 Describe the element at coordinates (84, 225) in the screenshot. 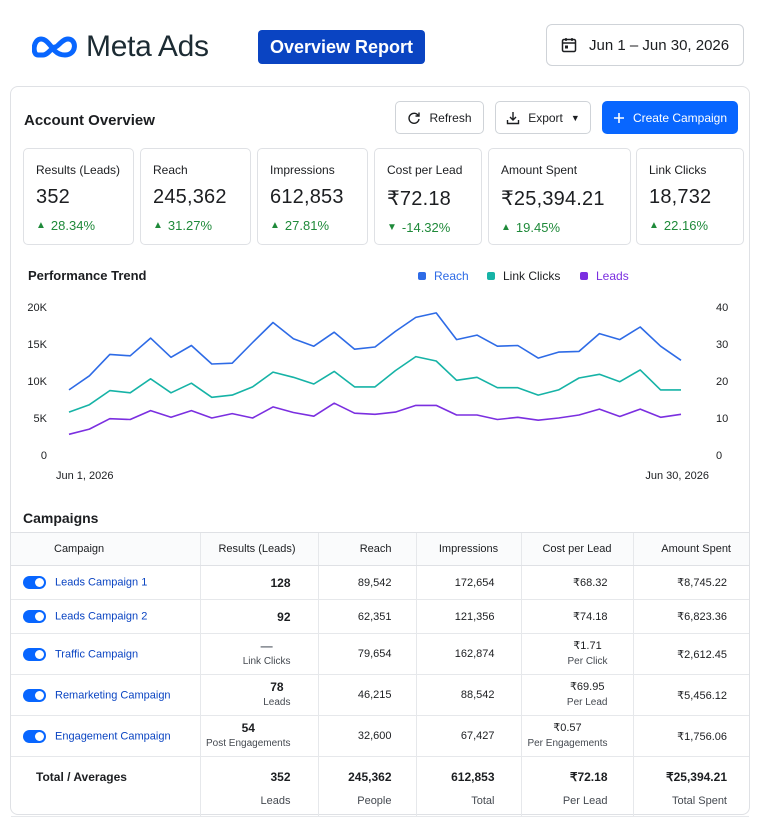

I see `kpi-change: ▲ 28.34%` at that location.